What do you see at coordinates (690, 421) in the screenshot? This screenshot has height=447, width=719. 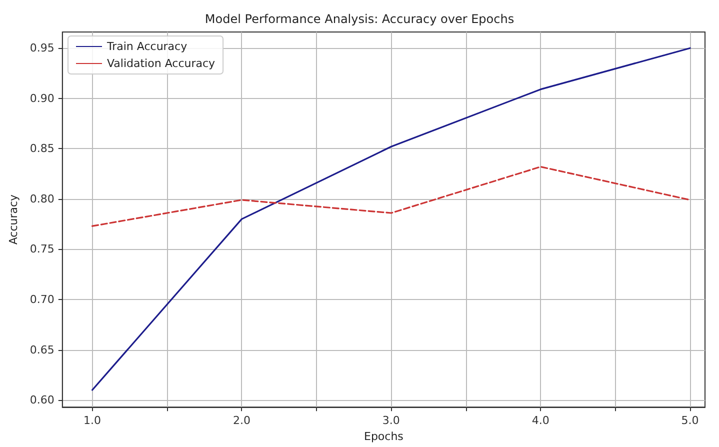 I see `x-tick-label: 5.0` at bounding box center [690, 421].